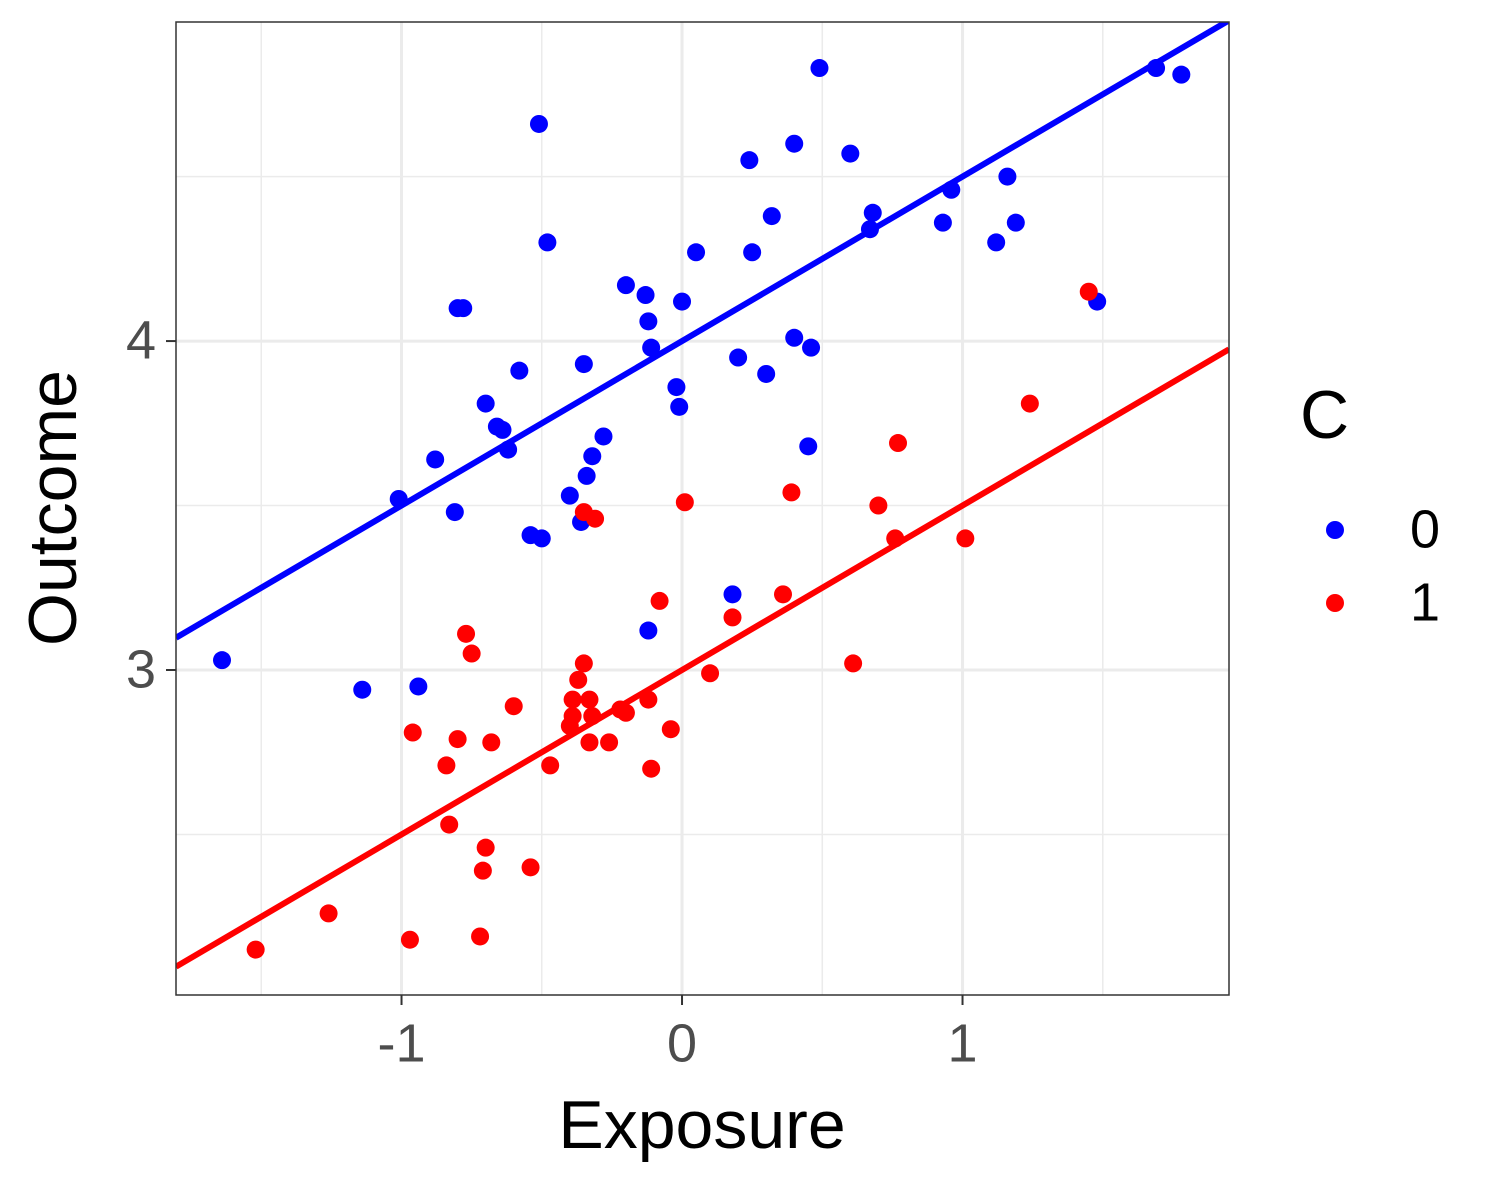 Image resolution: width=1500 pixels, height=1200 pixels. I want to click on legend-title: C, so click(1324, 415).